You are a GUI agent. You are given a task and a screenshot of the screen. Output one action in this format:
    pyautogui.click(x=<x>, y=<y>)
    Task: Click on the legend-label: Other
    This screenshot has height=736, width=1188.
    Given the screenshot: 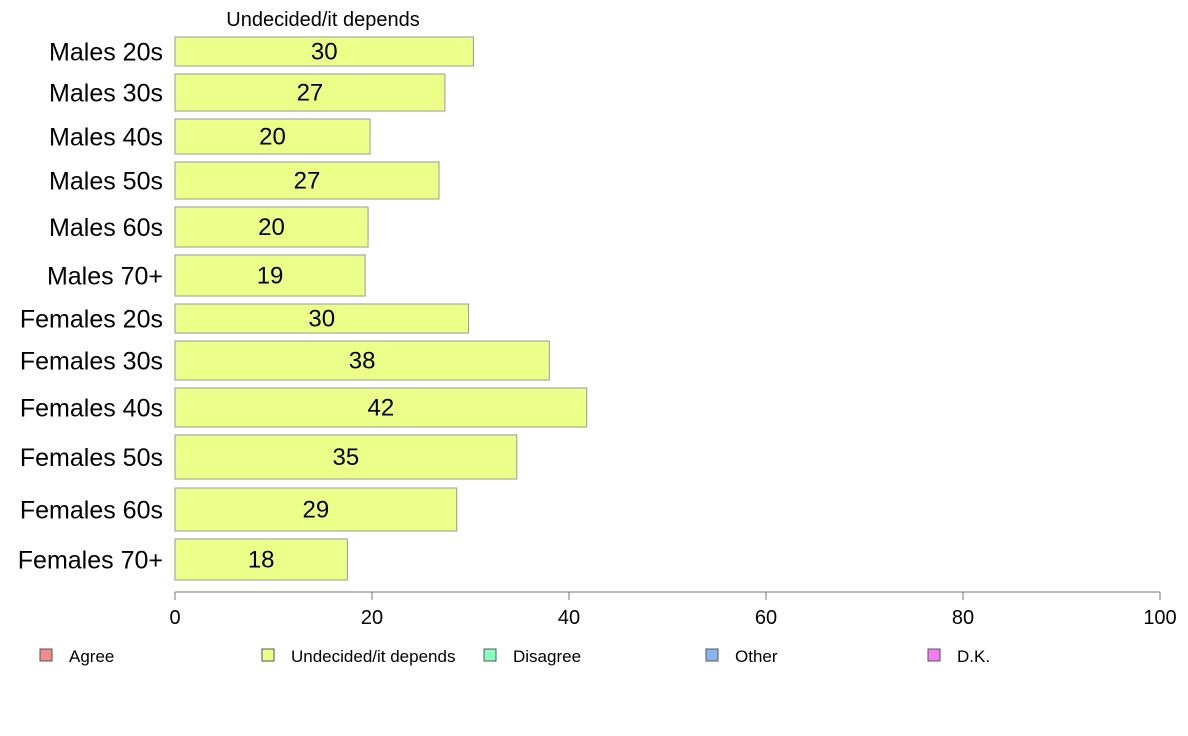 What is the action you would take?
    pyautogui.click(x=756, y=656)
    